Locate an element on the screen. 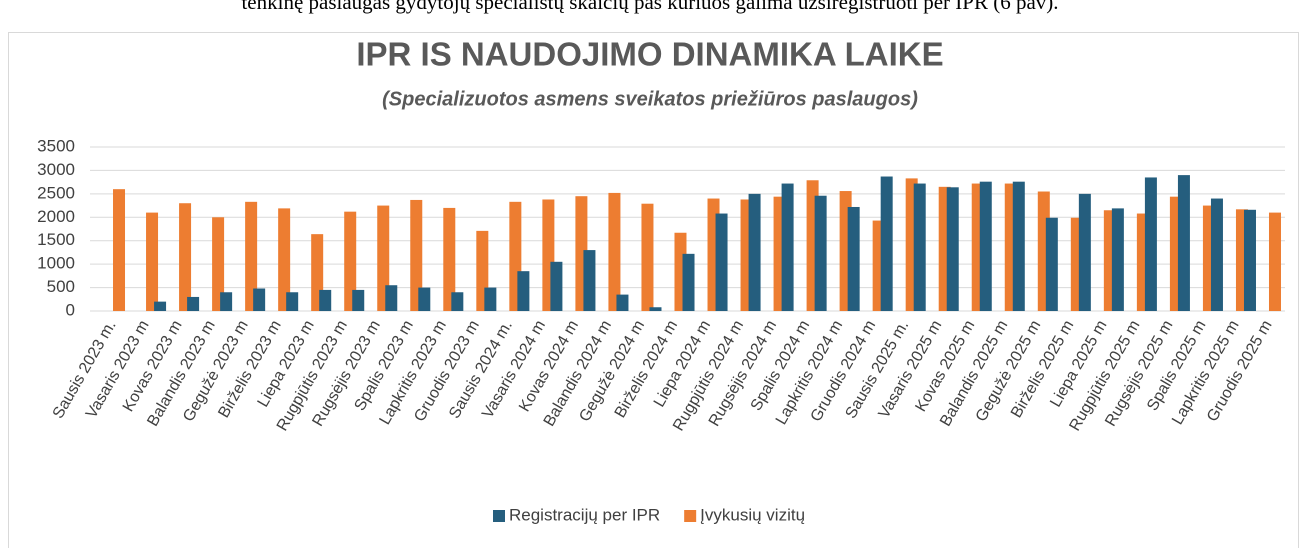 The width and height of the screenshot is (1301, 553). y-tick-label: 3500 is located at coordinates (56, 145).